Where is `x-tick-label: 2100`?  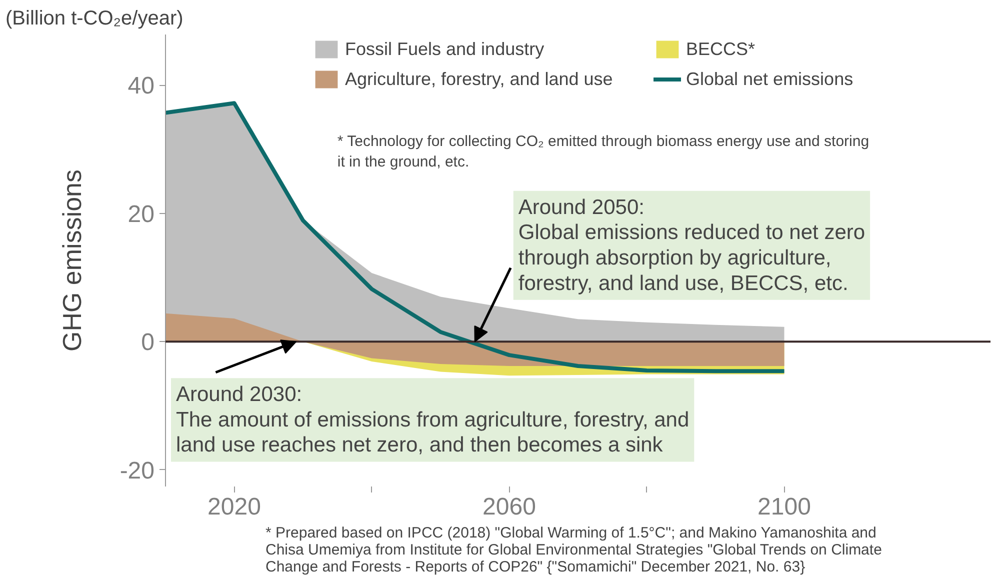 x-tick-label: 2100 is located at coordinates (784, 507).